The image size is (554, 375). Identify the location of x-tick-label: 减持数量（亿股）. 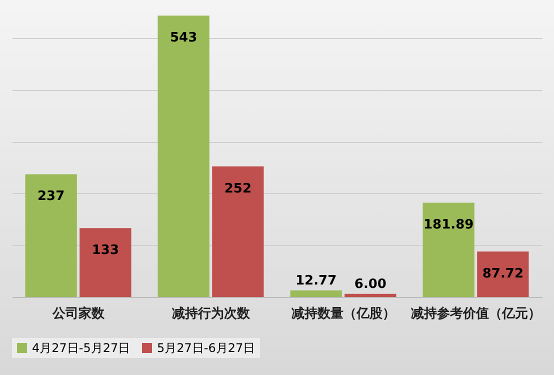
(343, 314).